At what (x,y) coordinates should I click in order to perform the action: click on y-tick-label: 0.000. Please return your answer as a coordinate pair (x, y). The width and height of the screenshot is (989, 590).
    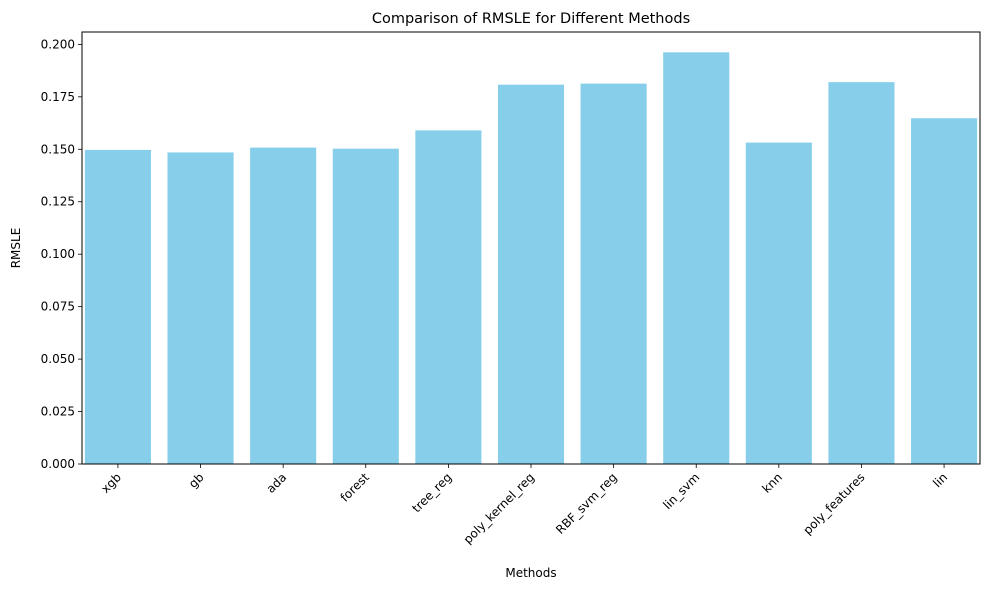
    Looking at the image, I should click on (58, 464).